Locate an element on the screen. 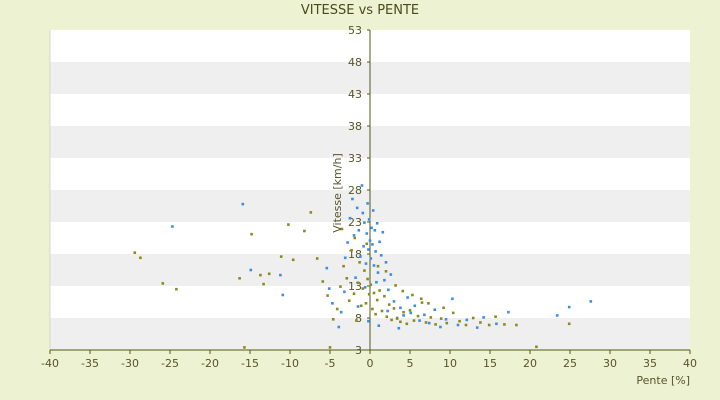  x-tick-label: 5 is located at coordinates (410, 363).